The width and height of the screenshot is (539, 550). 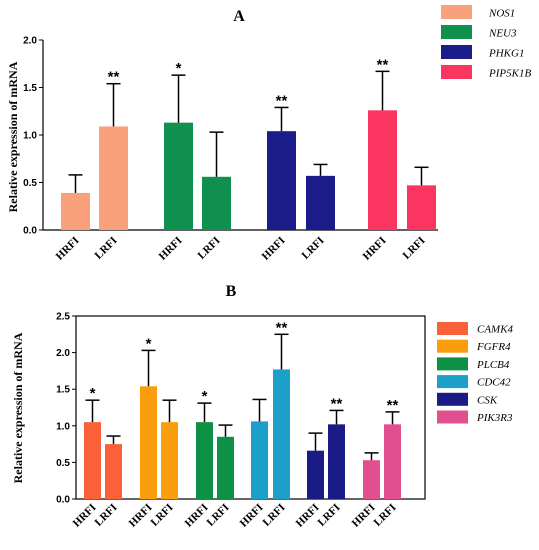 What do you see at coordinates (231, 291) in the screenshot?
I see `chart-title: B` at bounding box center [231, 291].